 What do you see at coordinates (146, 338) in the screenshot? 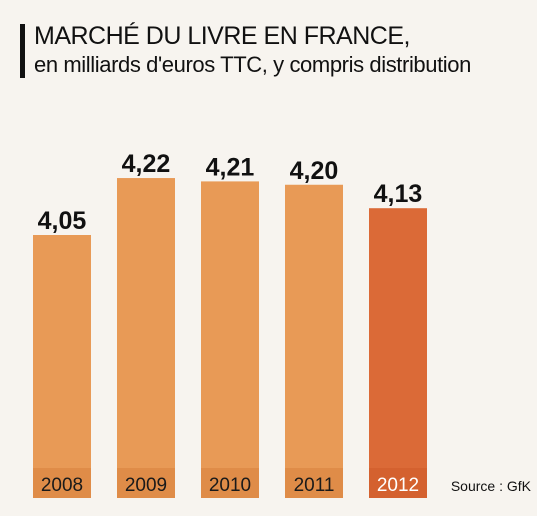
I see `bar-2009` at bounding box center [146, 338].